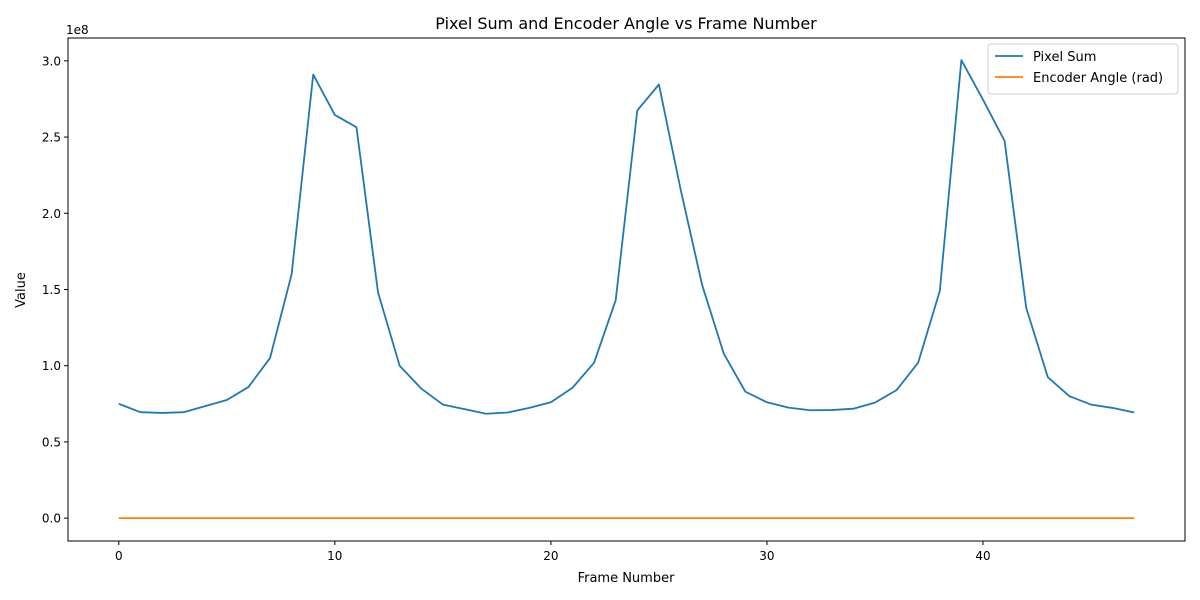 Image resolution: width=1200 pixels, height=600 pixels. What do you see at coordinates (550, 556) in the screenshot?
I see `x-tick-label: 20` at bounding box center [550, 556].